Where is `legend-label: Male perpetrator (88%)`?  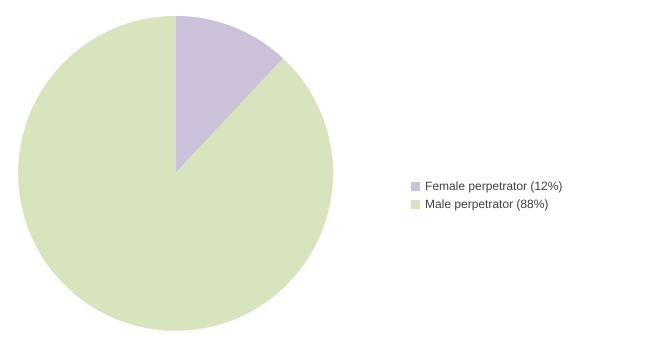
legend-label: Male perpetrator (88%) is located at coordinates (486, 204).